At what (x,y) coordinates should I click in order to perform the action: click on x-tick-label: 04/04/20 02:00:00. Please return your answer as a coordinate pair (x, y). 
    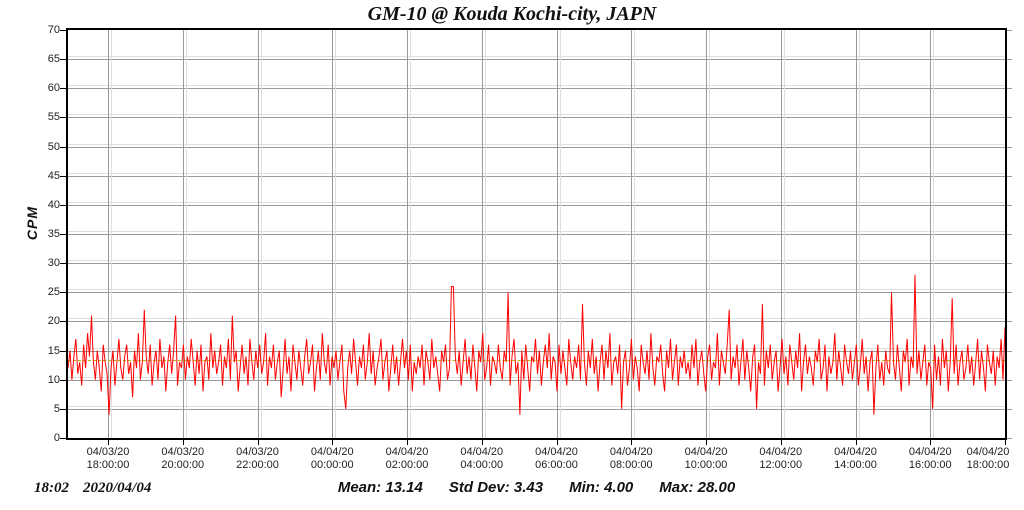
    Looking at the image, I should click on (407, 459).